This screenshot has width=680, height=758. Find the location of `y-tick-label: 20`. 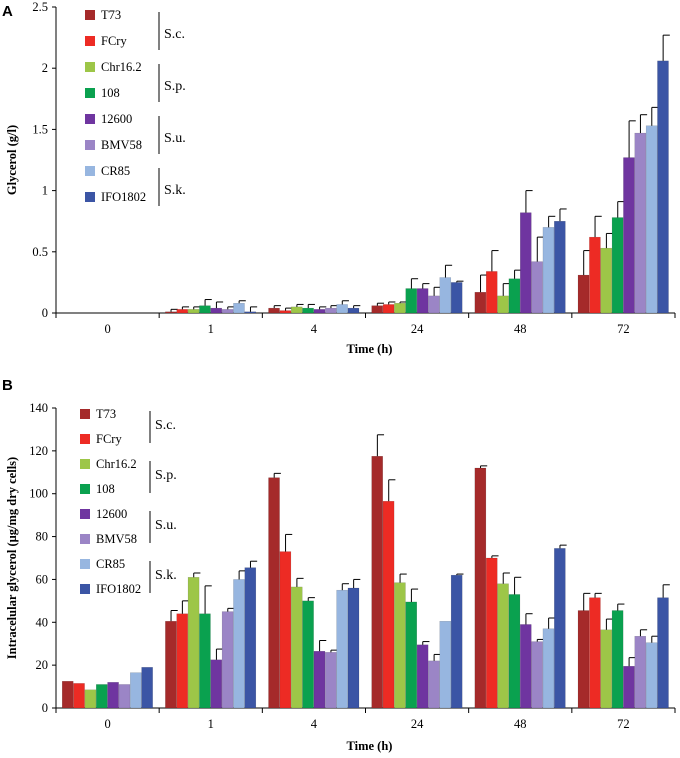

y-tick-label: 20 is located at coordinates (42, 665).